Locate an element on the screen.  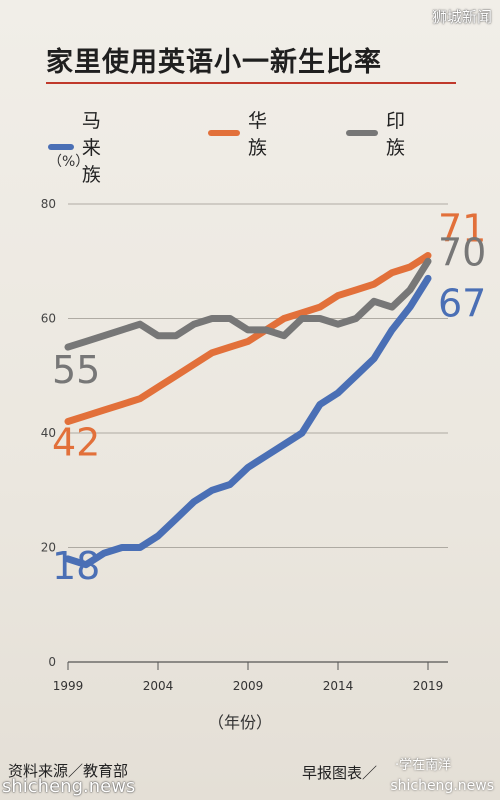
start-value-label: 18 is located at coordinates (76, 566).